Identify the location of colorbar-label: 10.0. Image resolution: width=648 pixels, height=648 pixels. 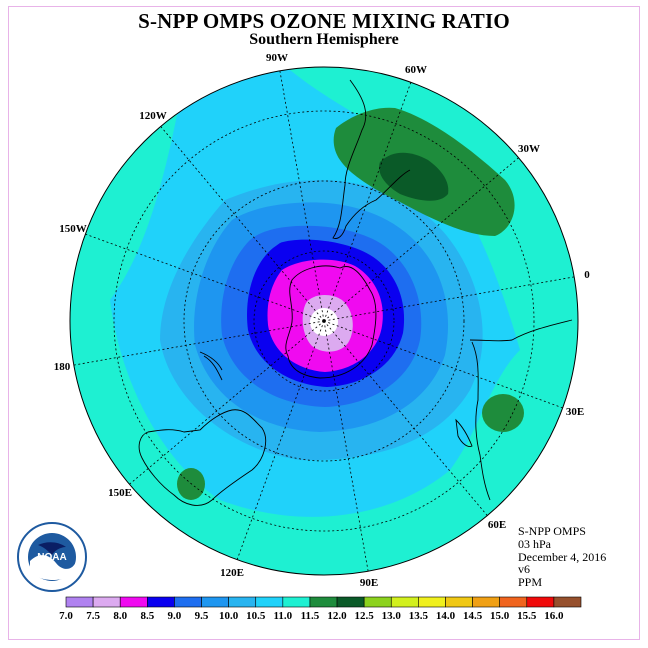
(229, 616).